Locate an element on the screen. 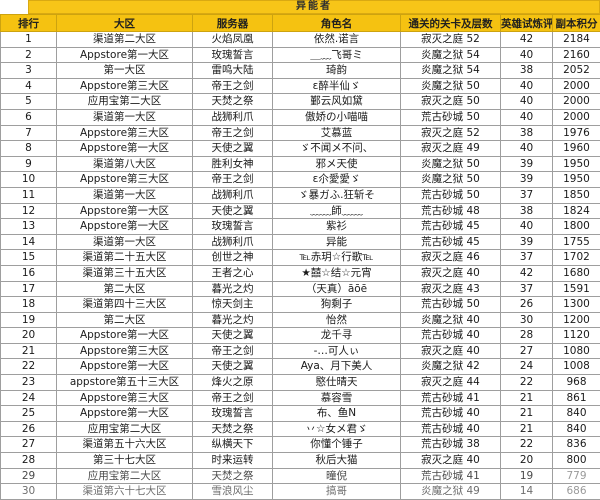 The height and width of the screenshot is (500, 600). cell-stage: 寂灭之庭 44 is located at coordinates (451, 383).